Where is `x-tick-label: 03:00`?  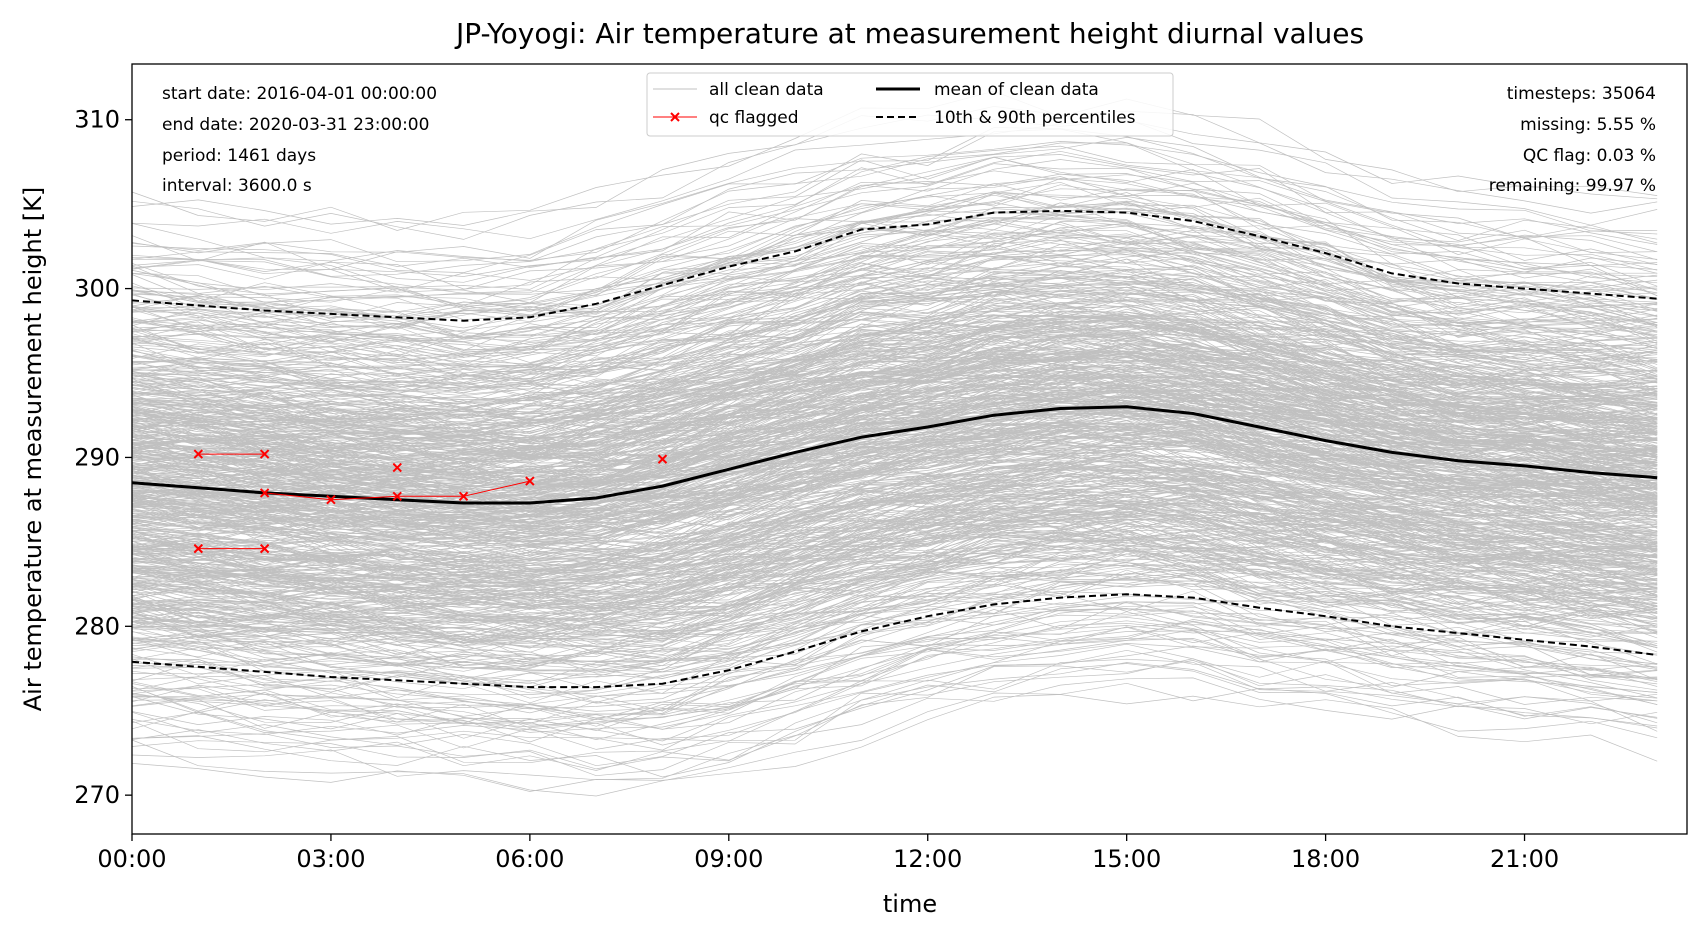
x-tick-label: 03:00 is located at coordinates (330, 859).